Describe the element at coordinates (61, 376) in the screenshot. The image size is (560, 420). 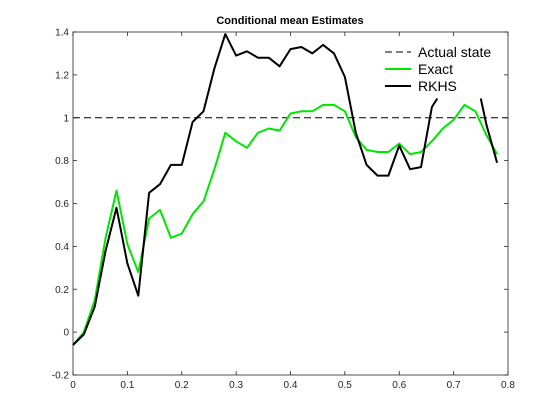
I see `y-tick-label: -0.2` at that location.